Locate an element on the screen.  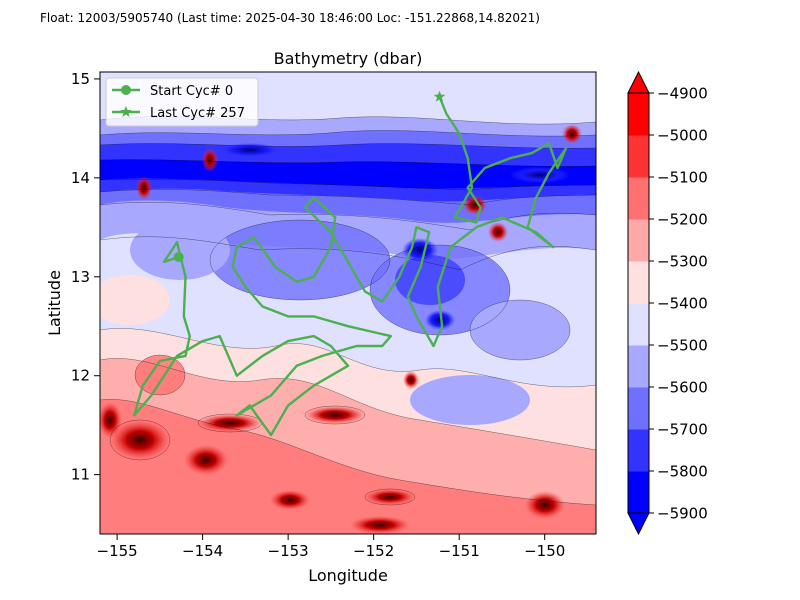
track-end-marker is located at coordinates (439, 96).